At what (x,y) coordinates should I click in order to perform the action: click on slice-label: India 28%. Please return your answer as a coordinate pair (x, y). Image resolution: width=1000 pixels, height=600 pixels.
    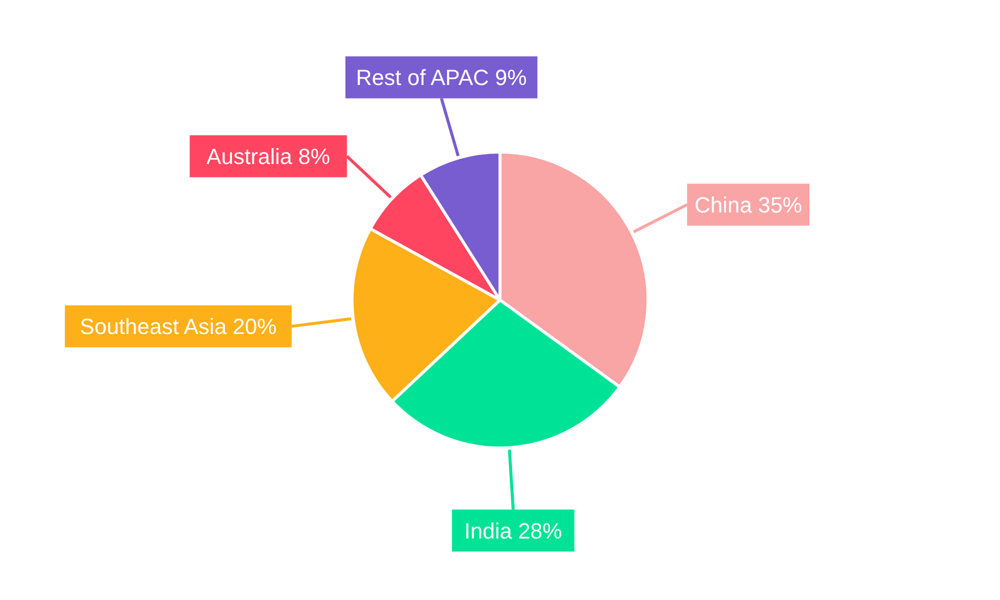
    Looking at the image, I should click on (513, 531).